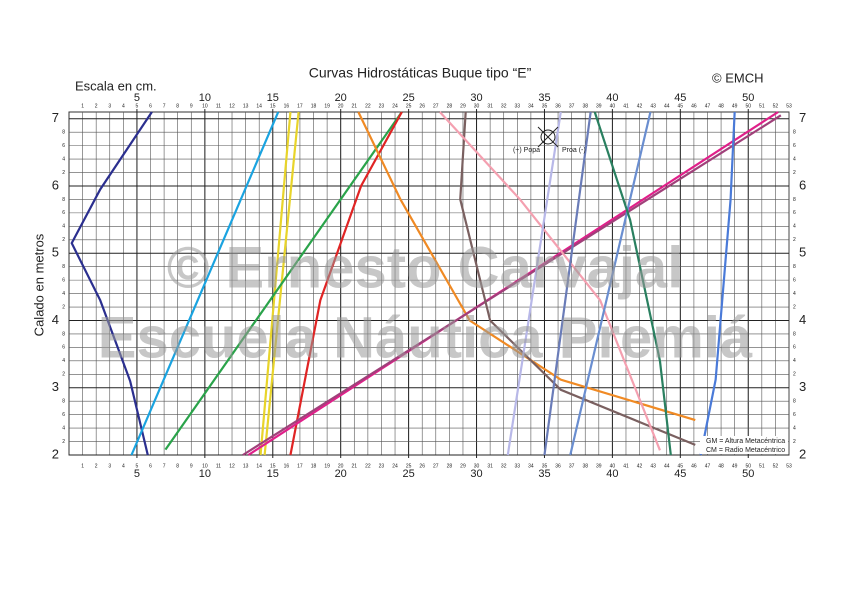 The height and width of the screenshot is (604, 848). I want to click on x-tick-label: 11, so click(218, 466).